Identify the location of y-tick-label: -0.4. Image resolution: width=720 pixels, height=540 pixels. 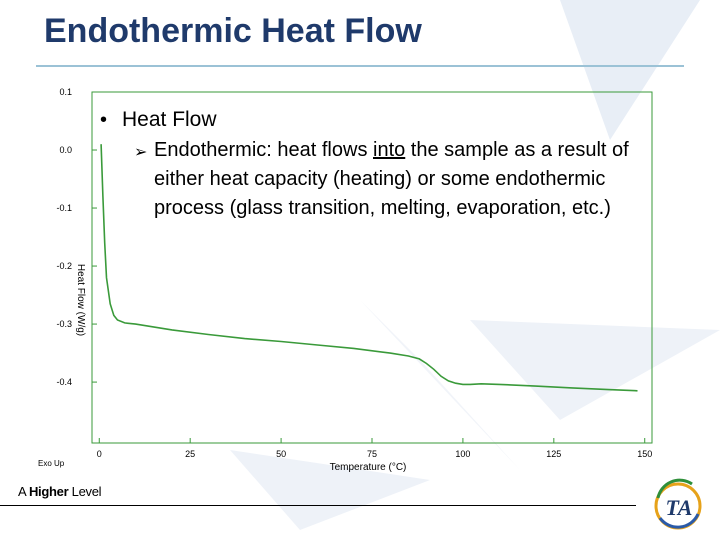
(64, 382).